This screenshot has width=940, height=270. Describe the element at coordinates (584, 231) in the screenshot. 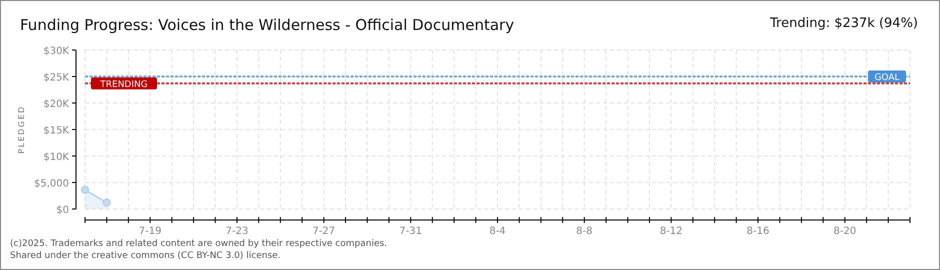

I see `x-tick-label: 8-8` at that location.